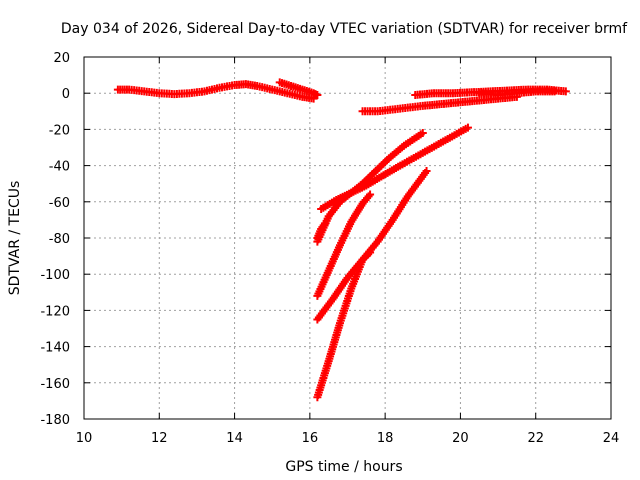 The width and height of the screenshot is (640, 480). Describe the element at coordinates (55, 420) in the screenshot. I see `y-tick-label: -180` at that location.